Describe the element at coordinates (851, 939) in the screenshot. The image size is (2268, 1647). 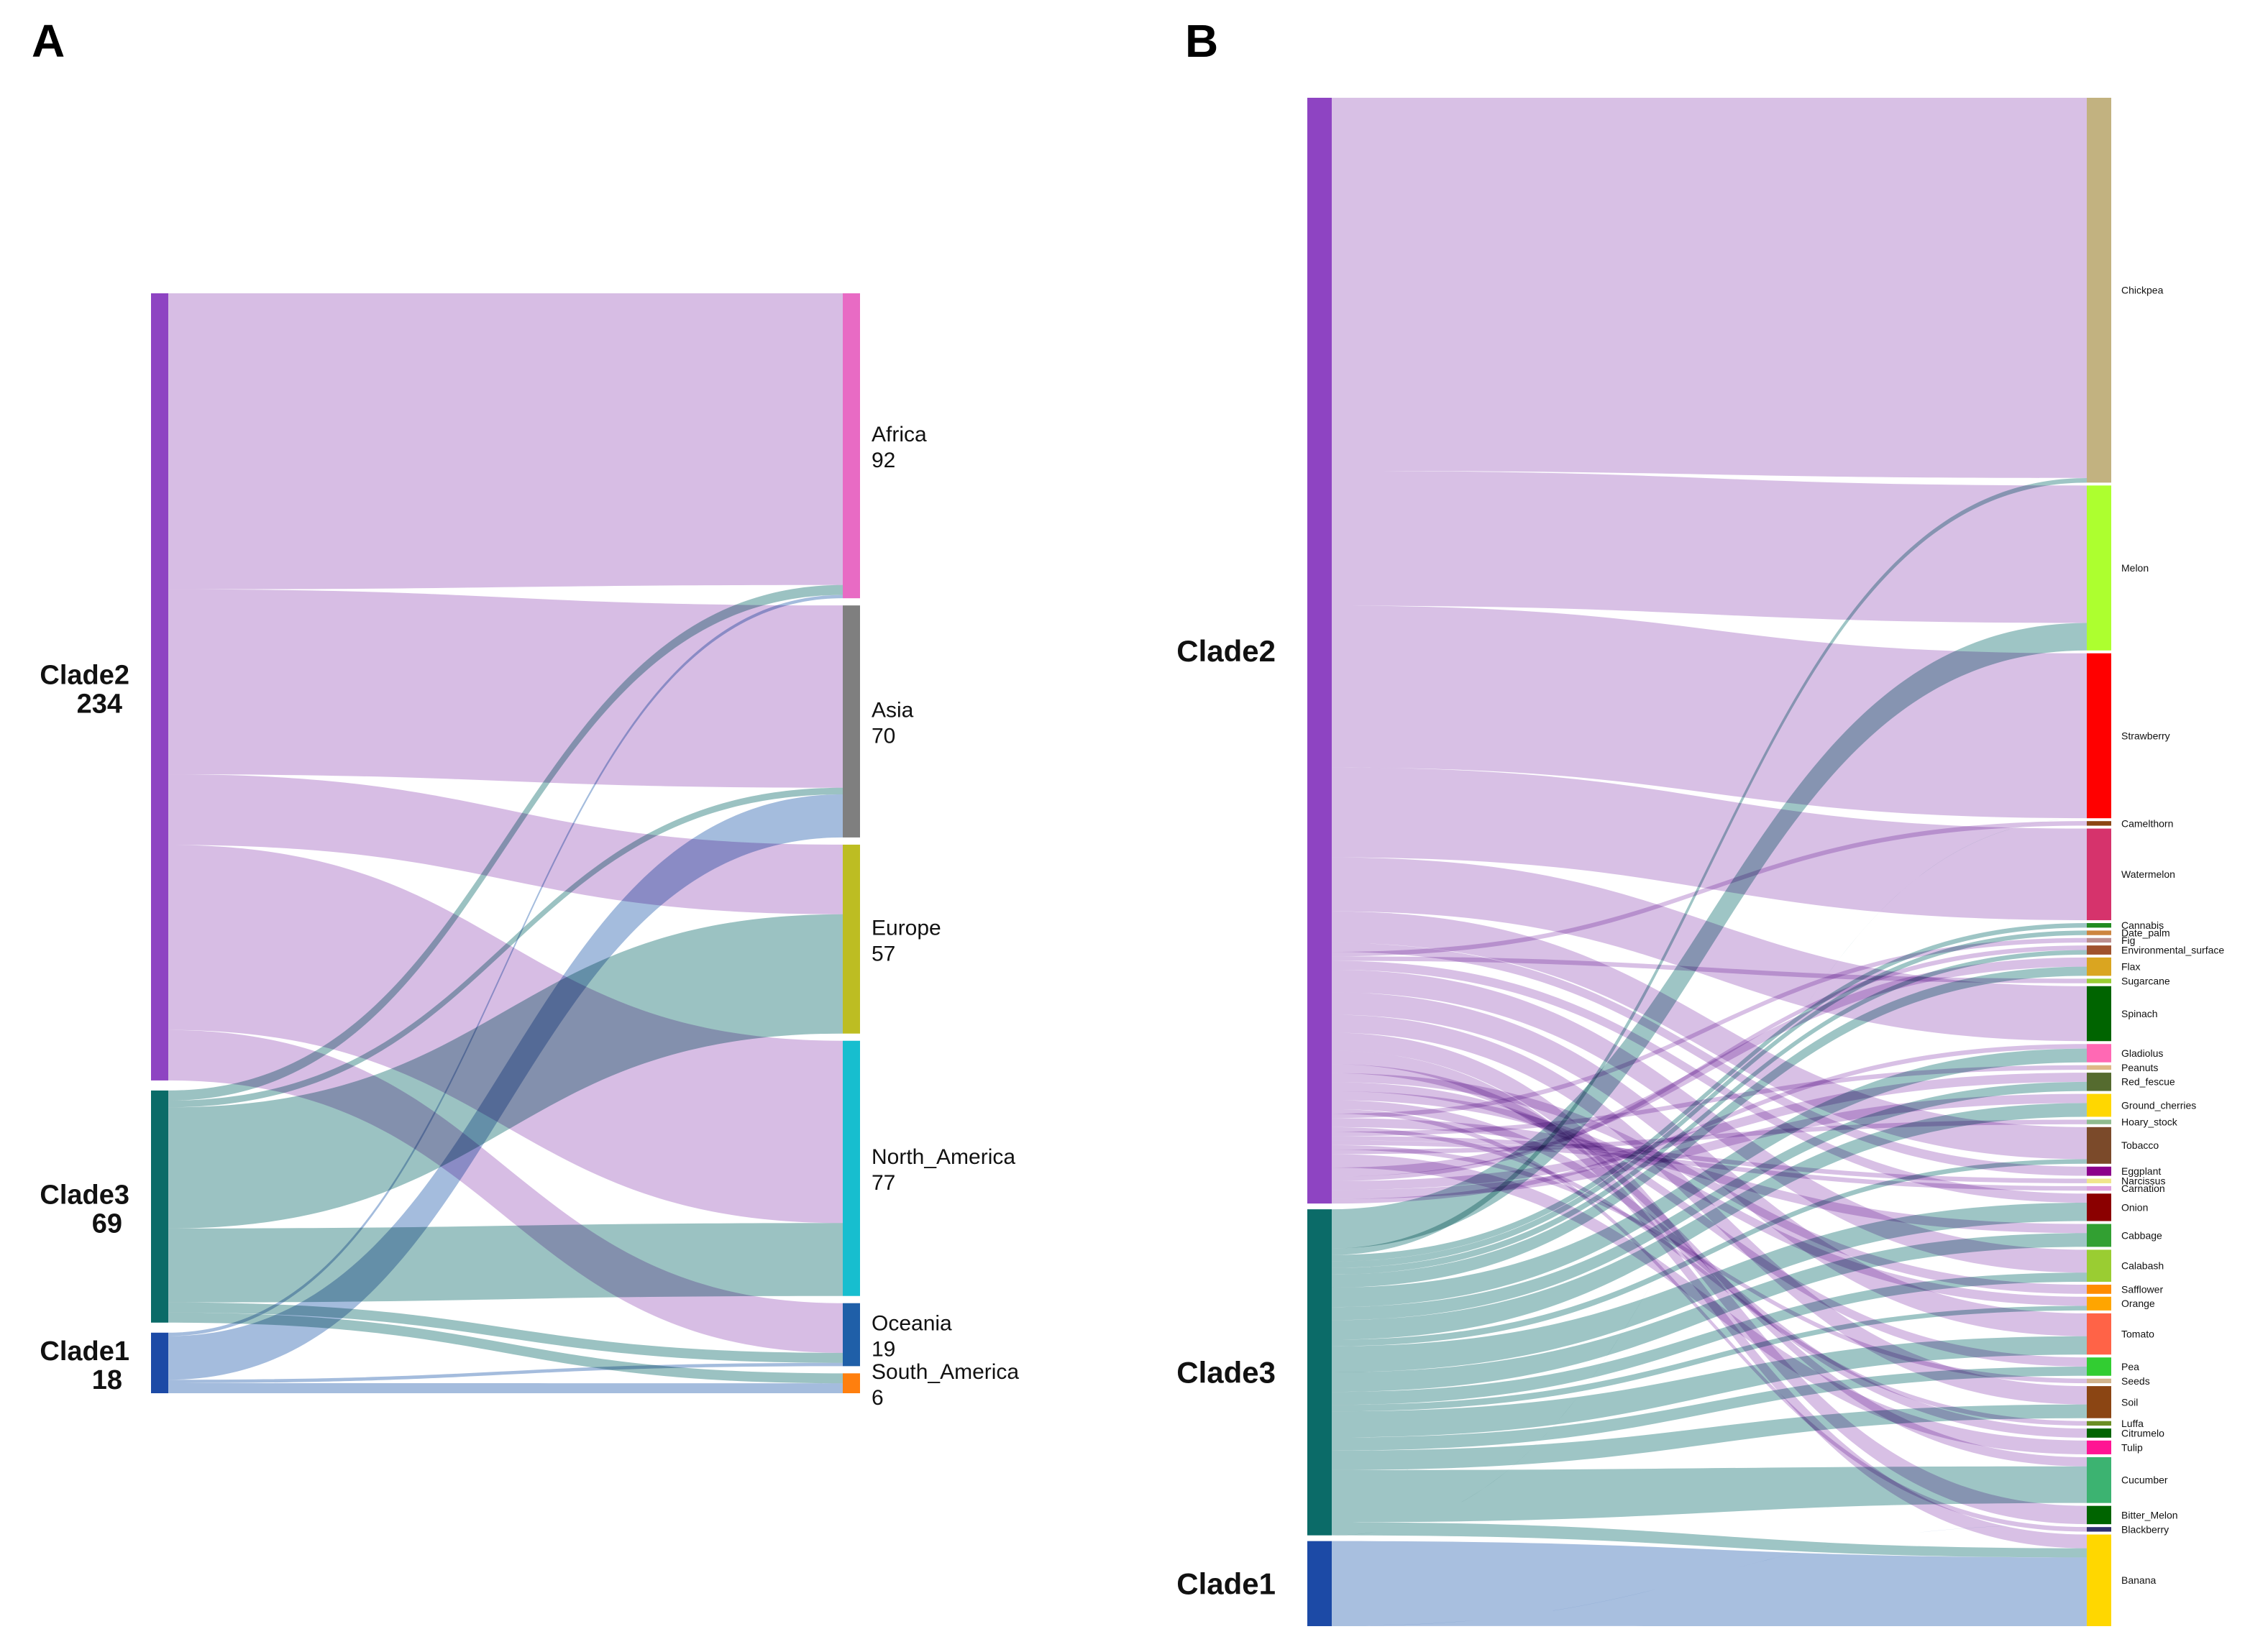
I see `target-node-europe` at that location.